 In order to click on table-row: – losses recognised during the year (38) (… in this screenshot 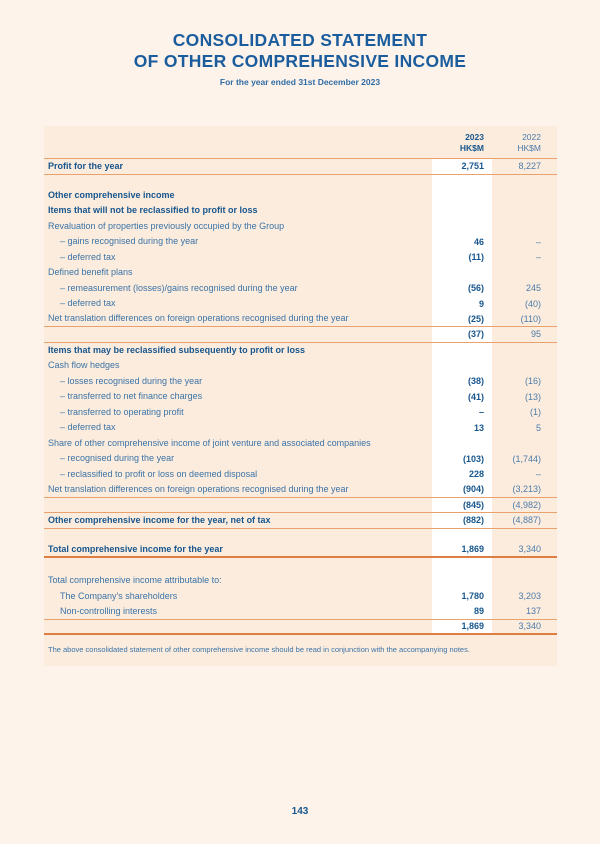, I will do `click(300, 382)`.